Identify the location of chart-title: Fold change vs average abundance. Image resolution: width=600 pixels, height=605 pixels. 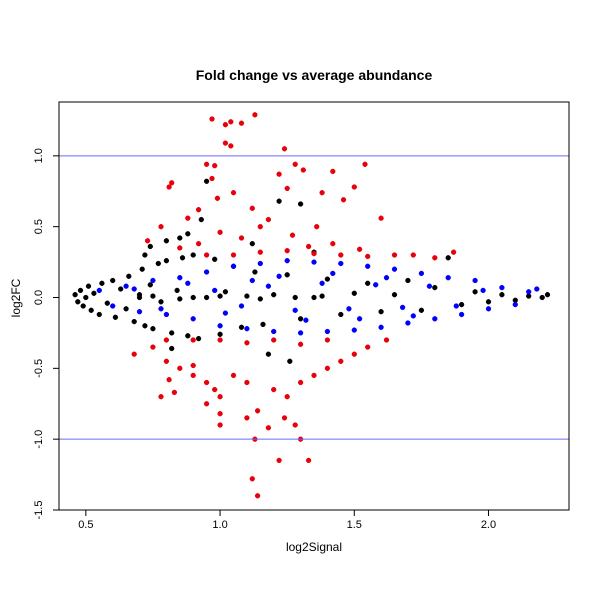
(314, 75).